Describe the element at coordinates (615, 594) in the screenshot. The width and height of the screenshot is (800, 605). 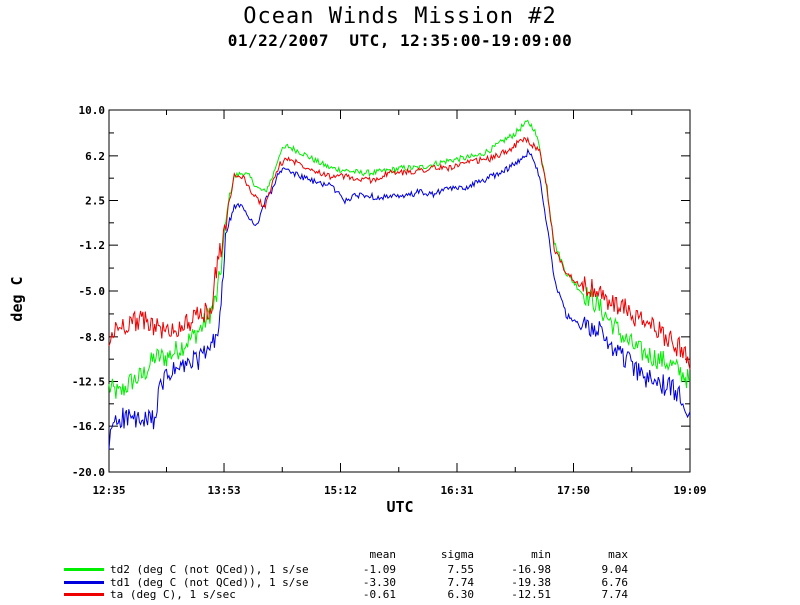
I see `stat-max: 7.74` at that location.